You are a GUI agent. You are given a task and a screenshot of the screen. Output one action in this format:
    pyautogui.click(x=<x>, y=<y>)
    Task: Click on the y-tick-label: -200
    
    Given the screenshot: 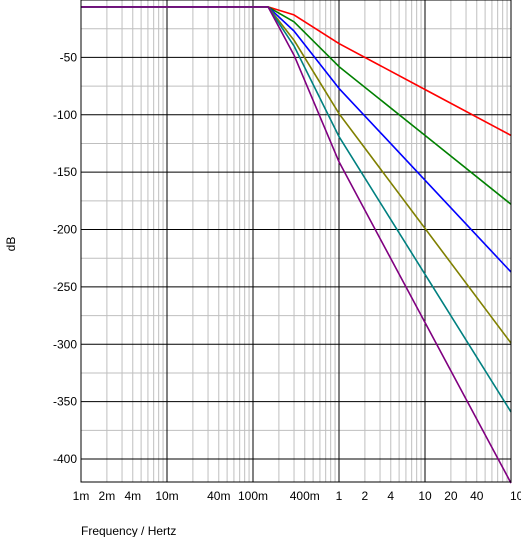 What is the action you would take?
    pyautogui.click(x=65, y=230)
    